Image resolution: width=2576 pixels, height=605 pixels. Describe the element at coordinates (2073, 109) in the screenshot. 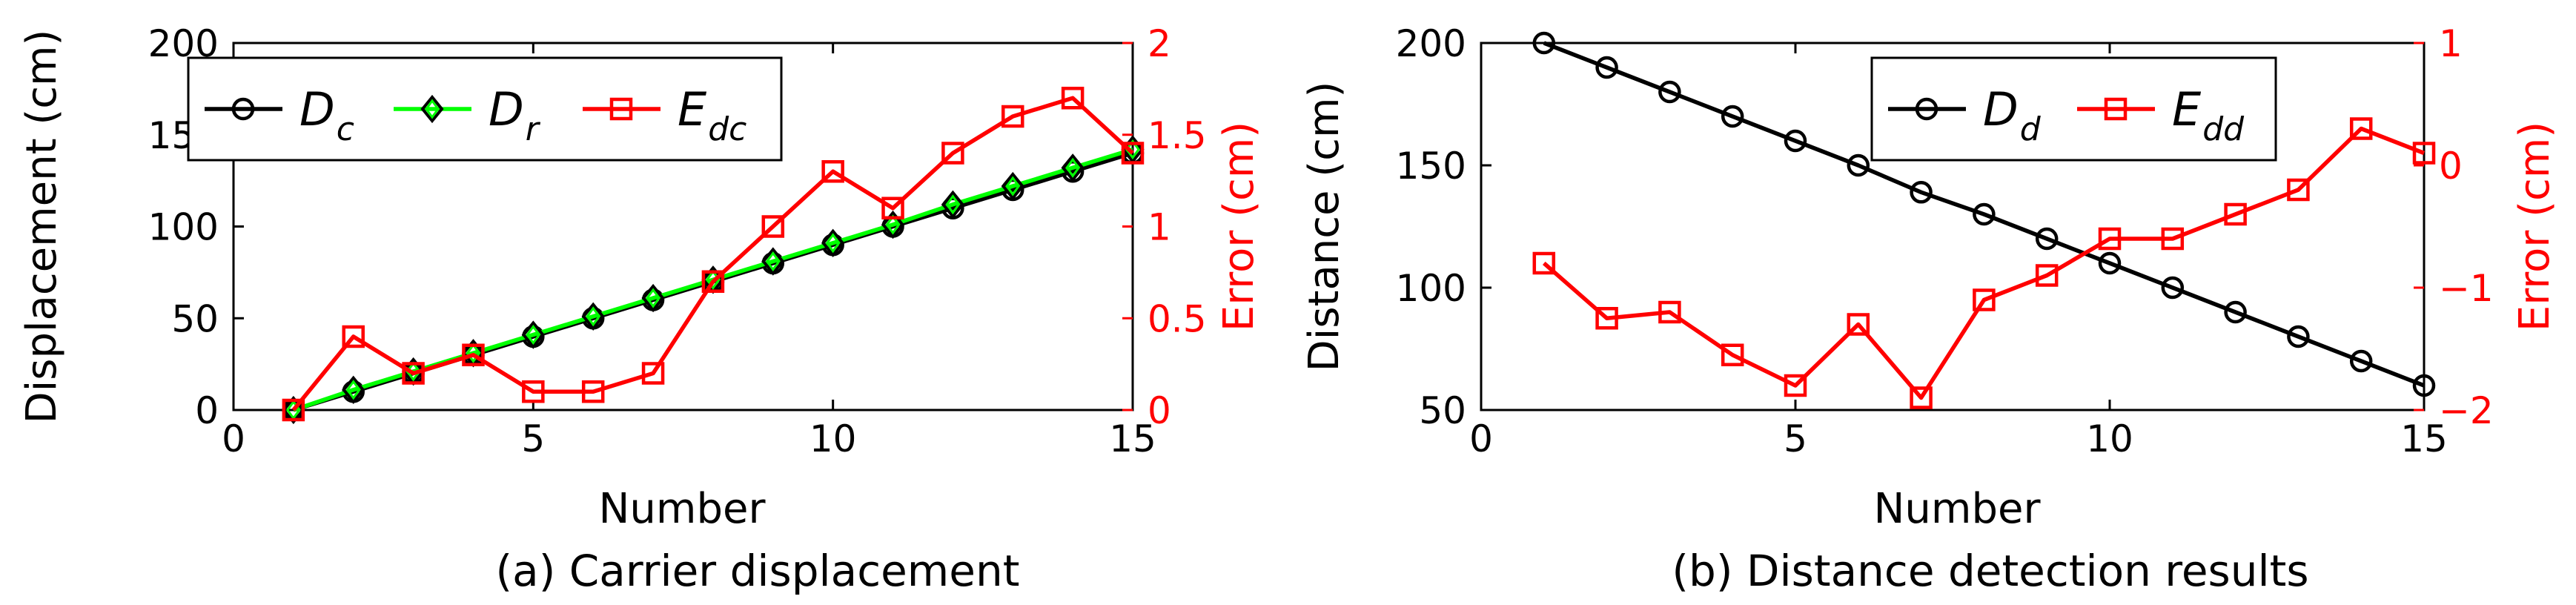

I see `legend-b: Dd Edd` at that location.